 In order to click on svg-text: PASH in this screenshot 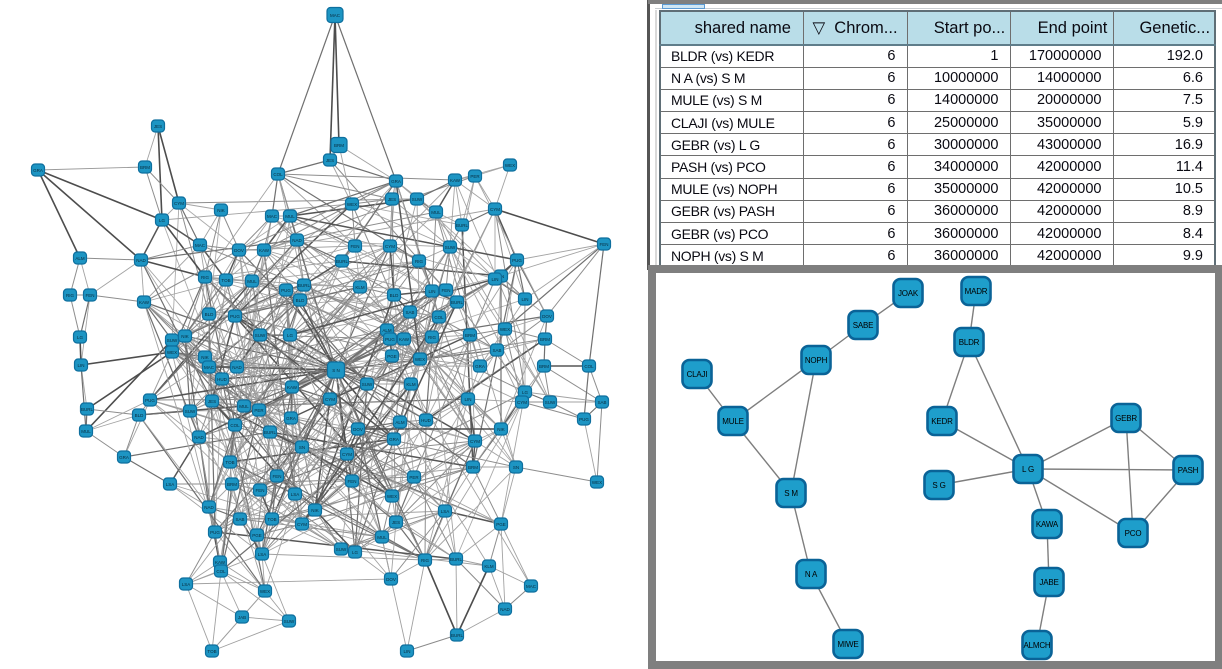, I will do `click(1188, 470)`.